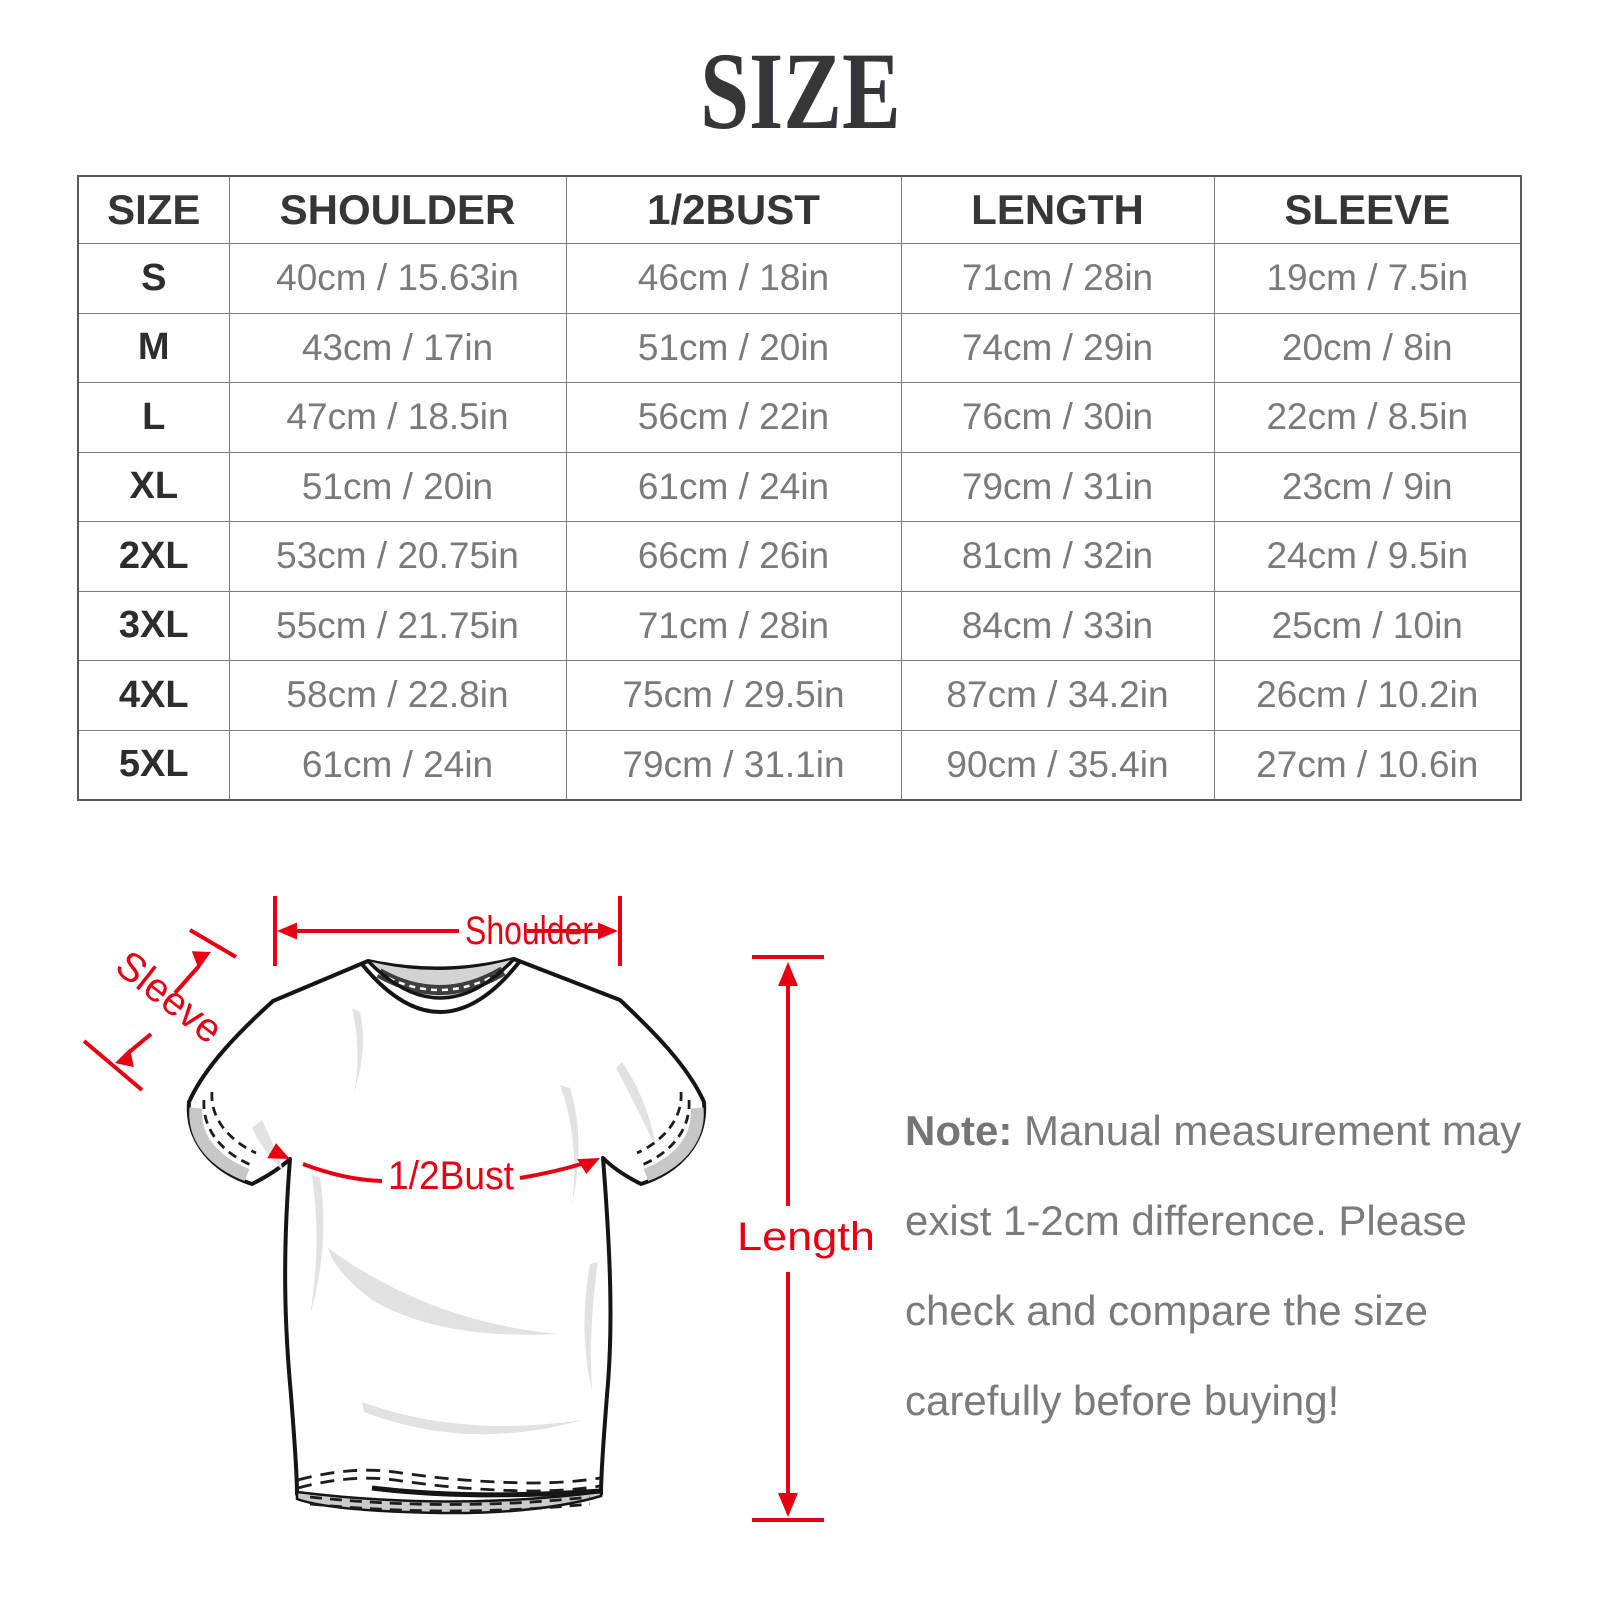 Image resolution: width=1600 pixels, height=1600 pixels. I want to click on measurement-cell: 76cm / 30in, so click(1057, 417).